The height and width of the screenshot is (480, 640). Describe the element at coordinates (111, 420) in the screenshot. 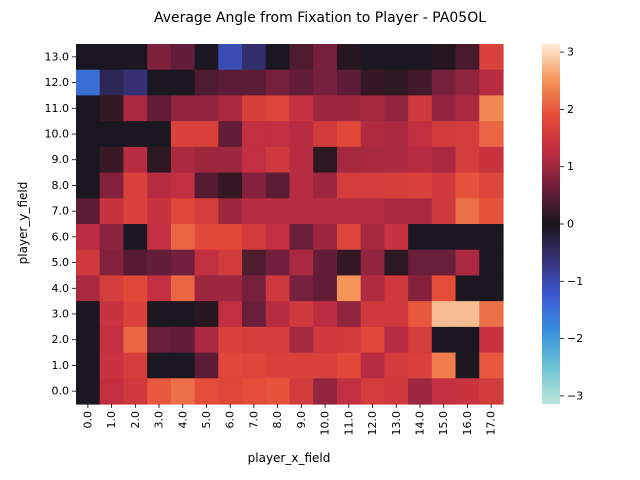

I see `x-tick-label: 1.0` at that location.